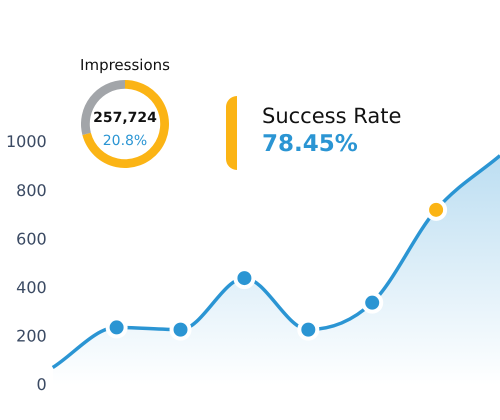 Image resolution: width=500 pixels, height=420 pixels. Describe the element at coordinates (125, 141) in the screenshot. I see `annotation: 20.8%` at that location.